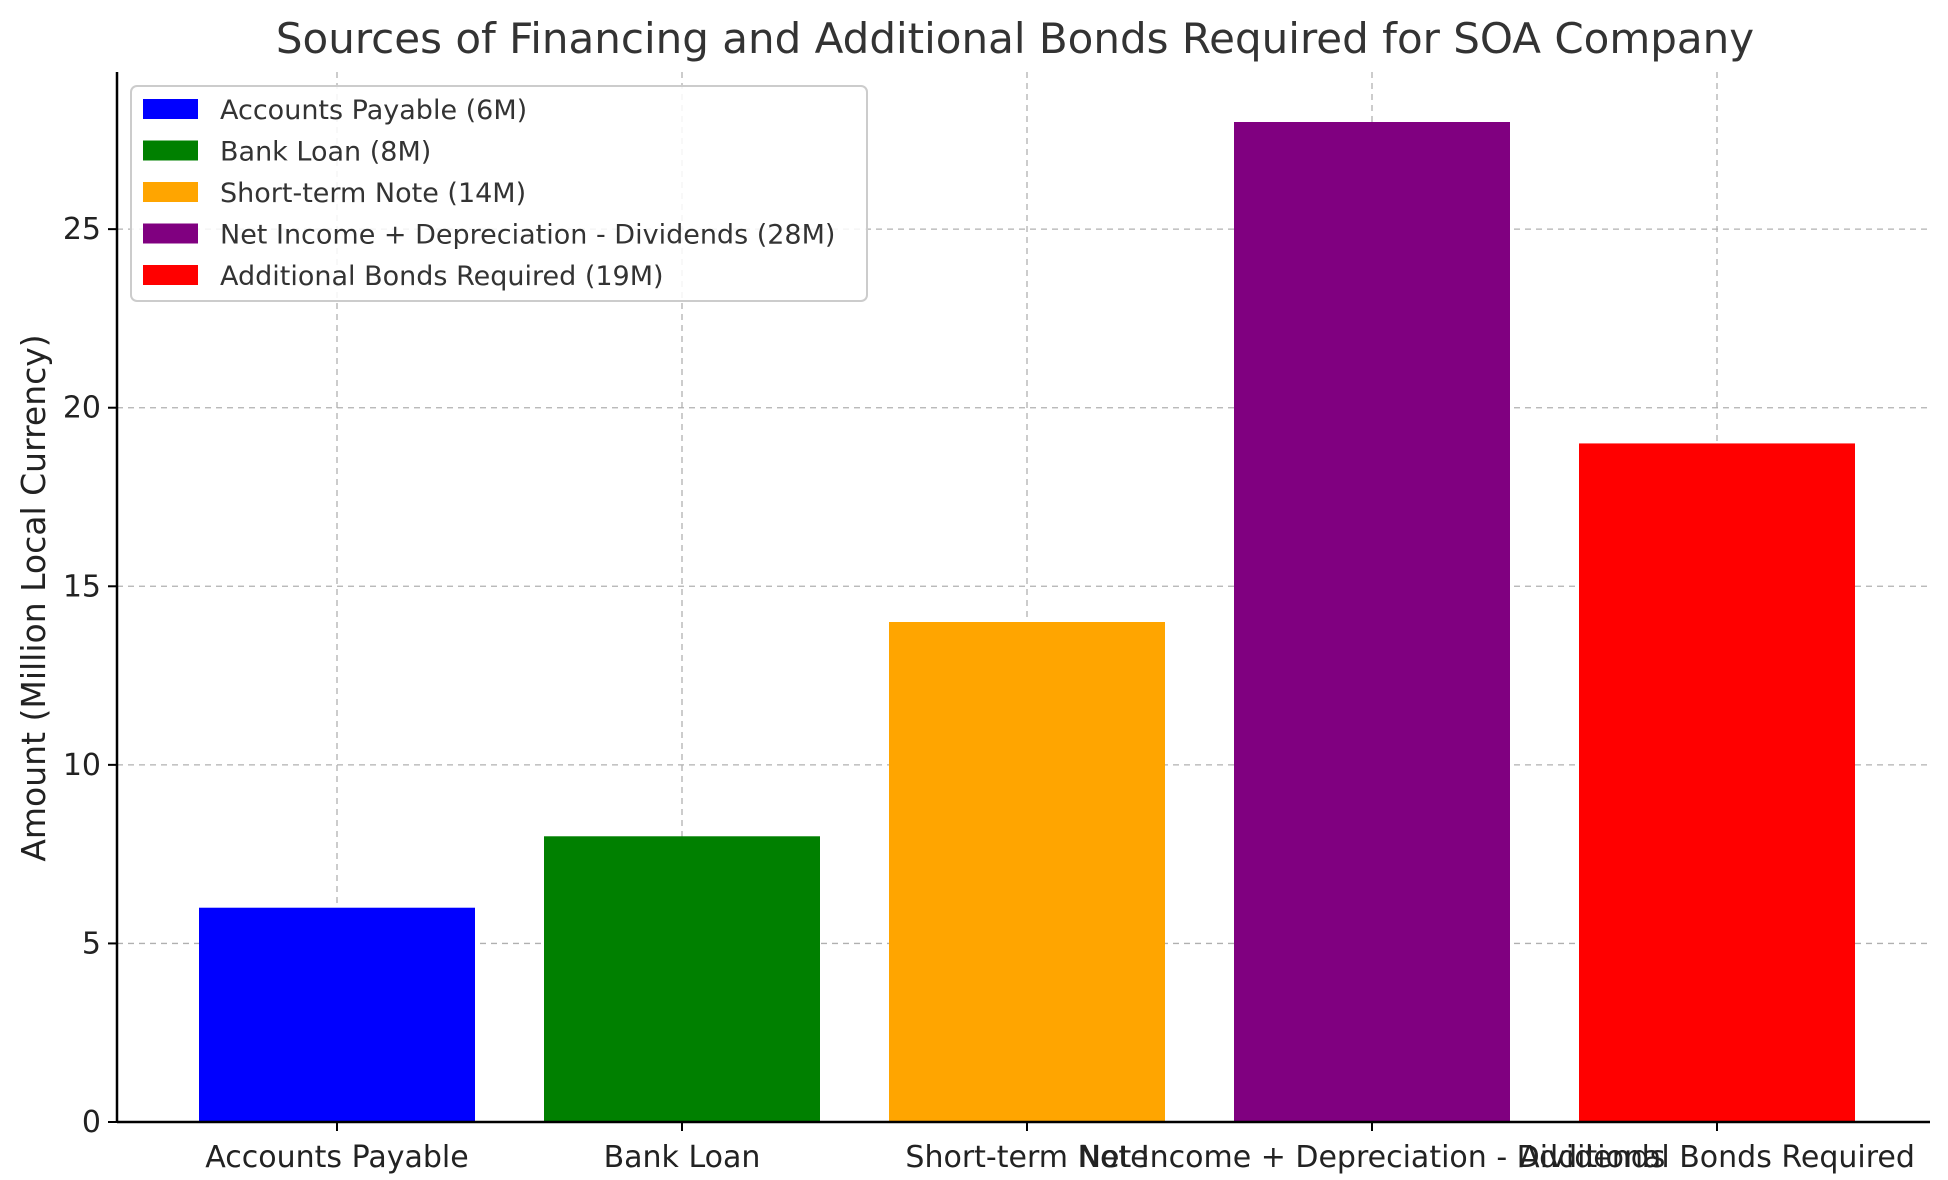  I want to click on legend-label: Bank Loan (8M), so click(325, 152).